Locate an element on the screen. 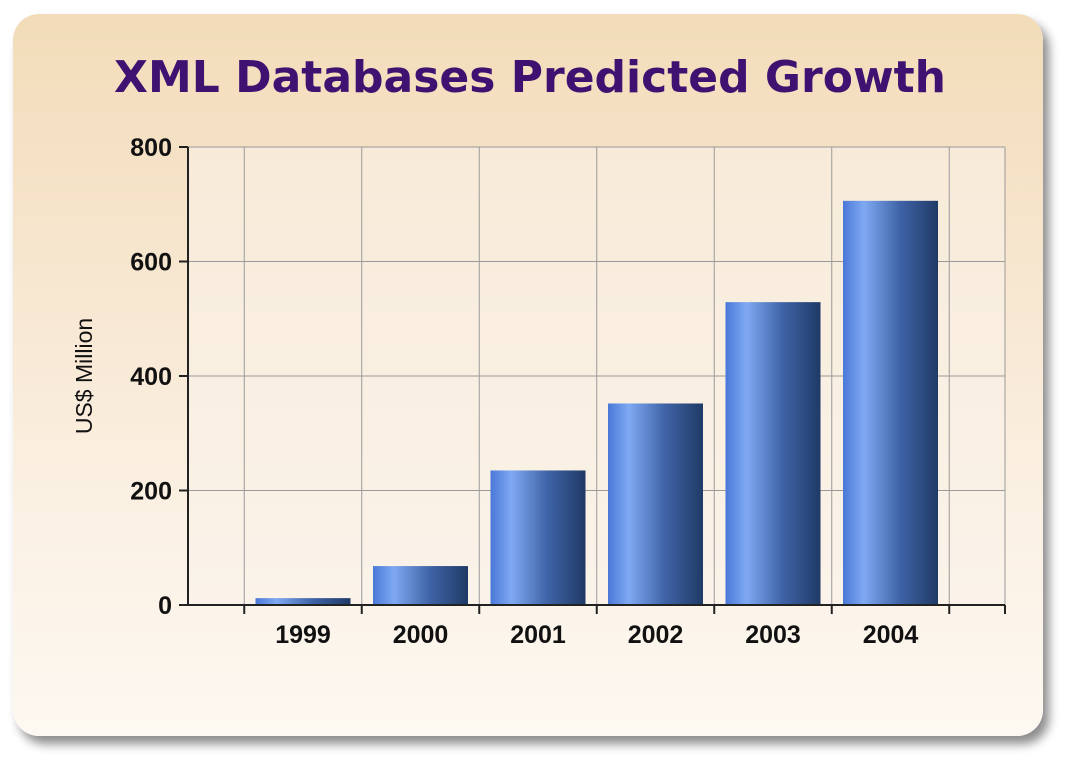 The image size is (1067, 764). x-tick-label: 2000 is located at coordinates (421, 635).